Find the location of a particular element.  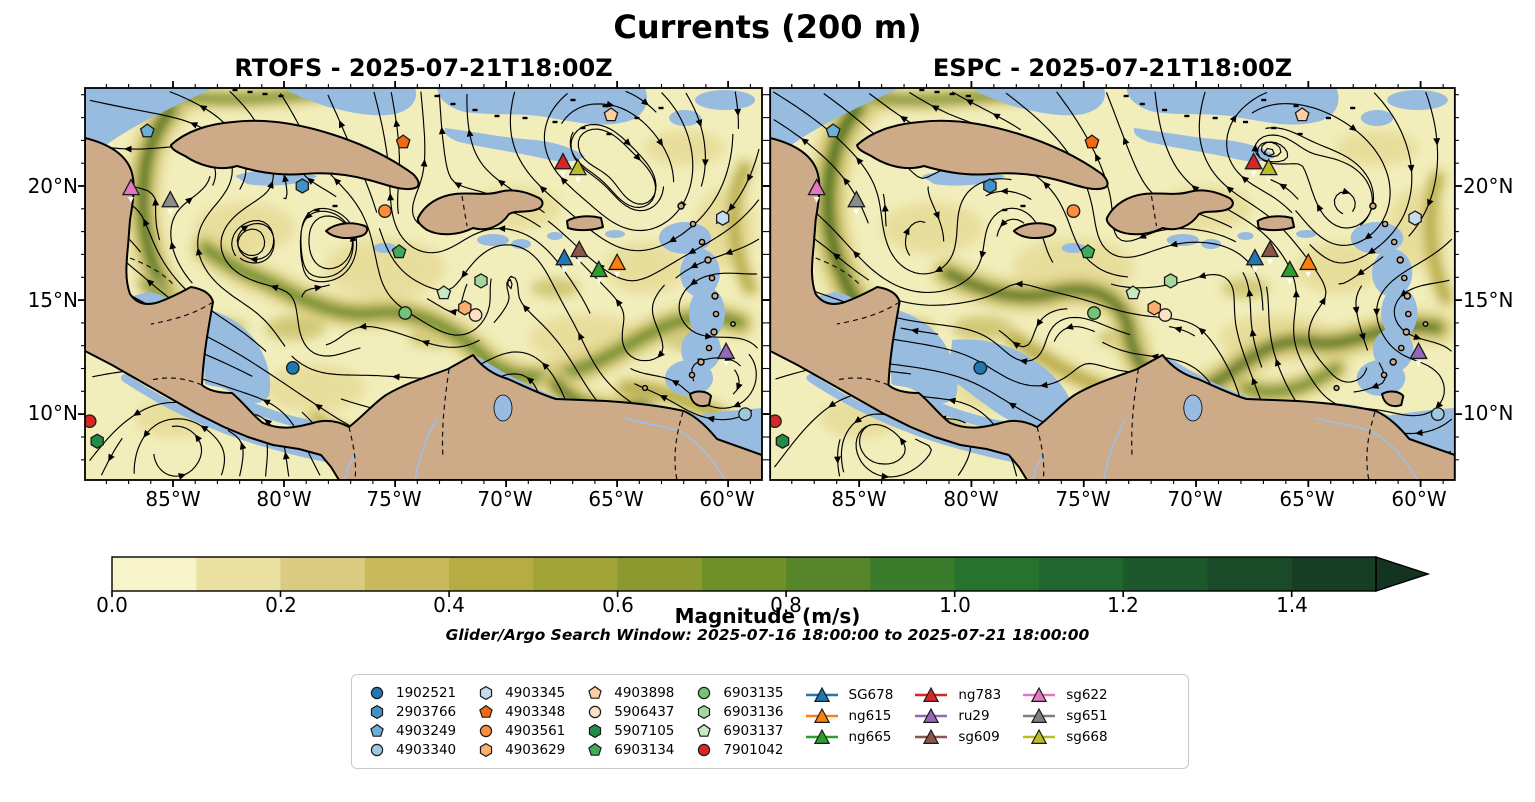

legend-label: sg668 is located at coordinates (1087, 736).